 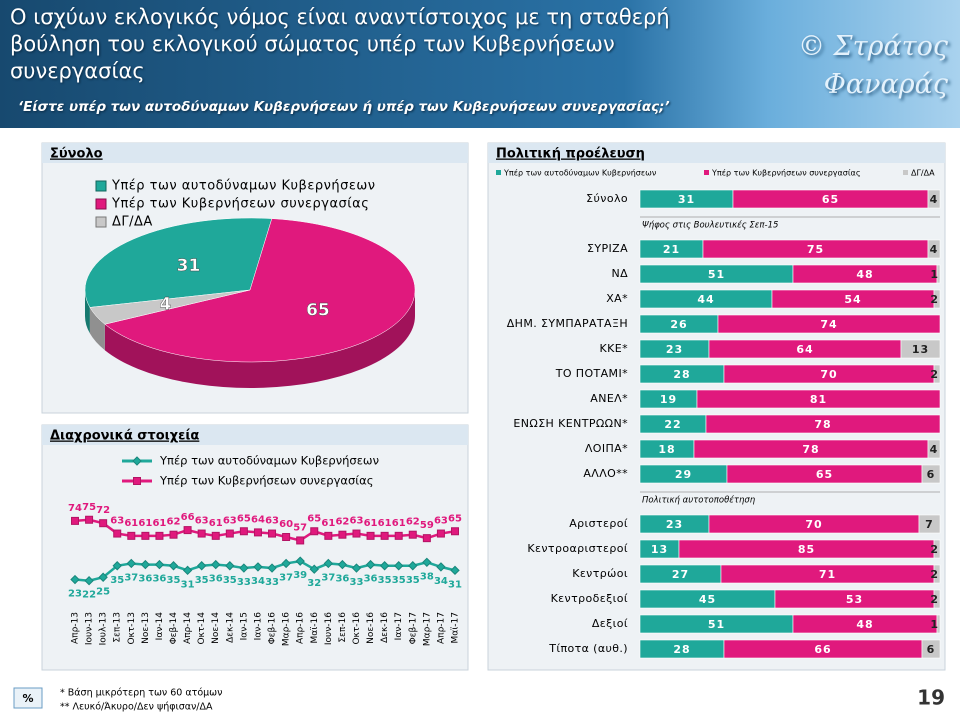 What do you see at coordinates (441, 581) in the screenshot?
I see `data-label: 34` at bounding box center [441, 581].